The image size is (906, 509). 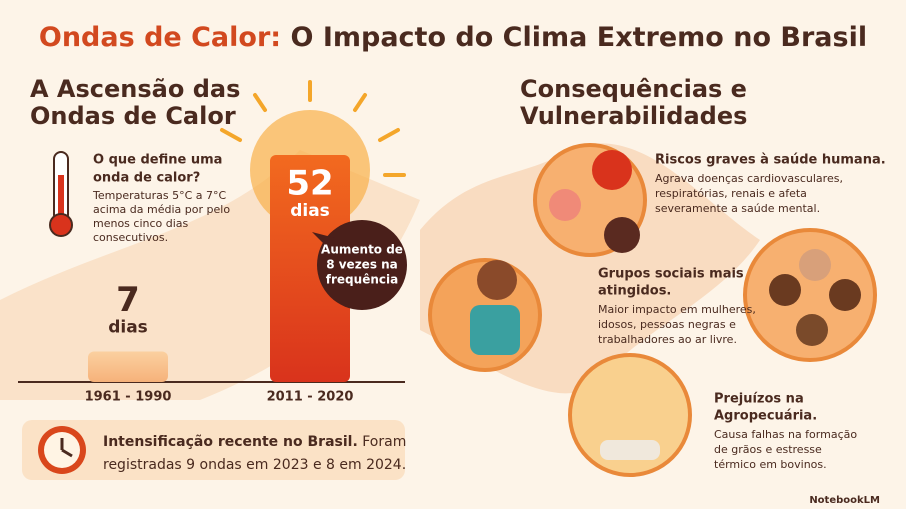 What do you see at coordinates (157, 160) in the screenshot?
I see `question: O que define uma` at bounding box center [157, 160].